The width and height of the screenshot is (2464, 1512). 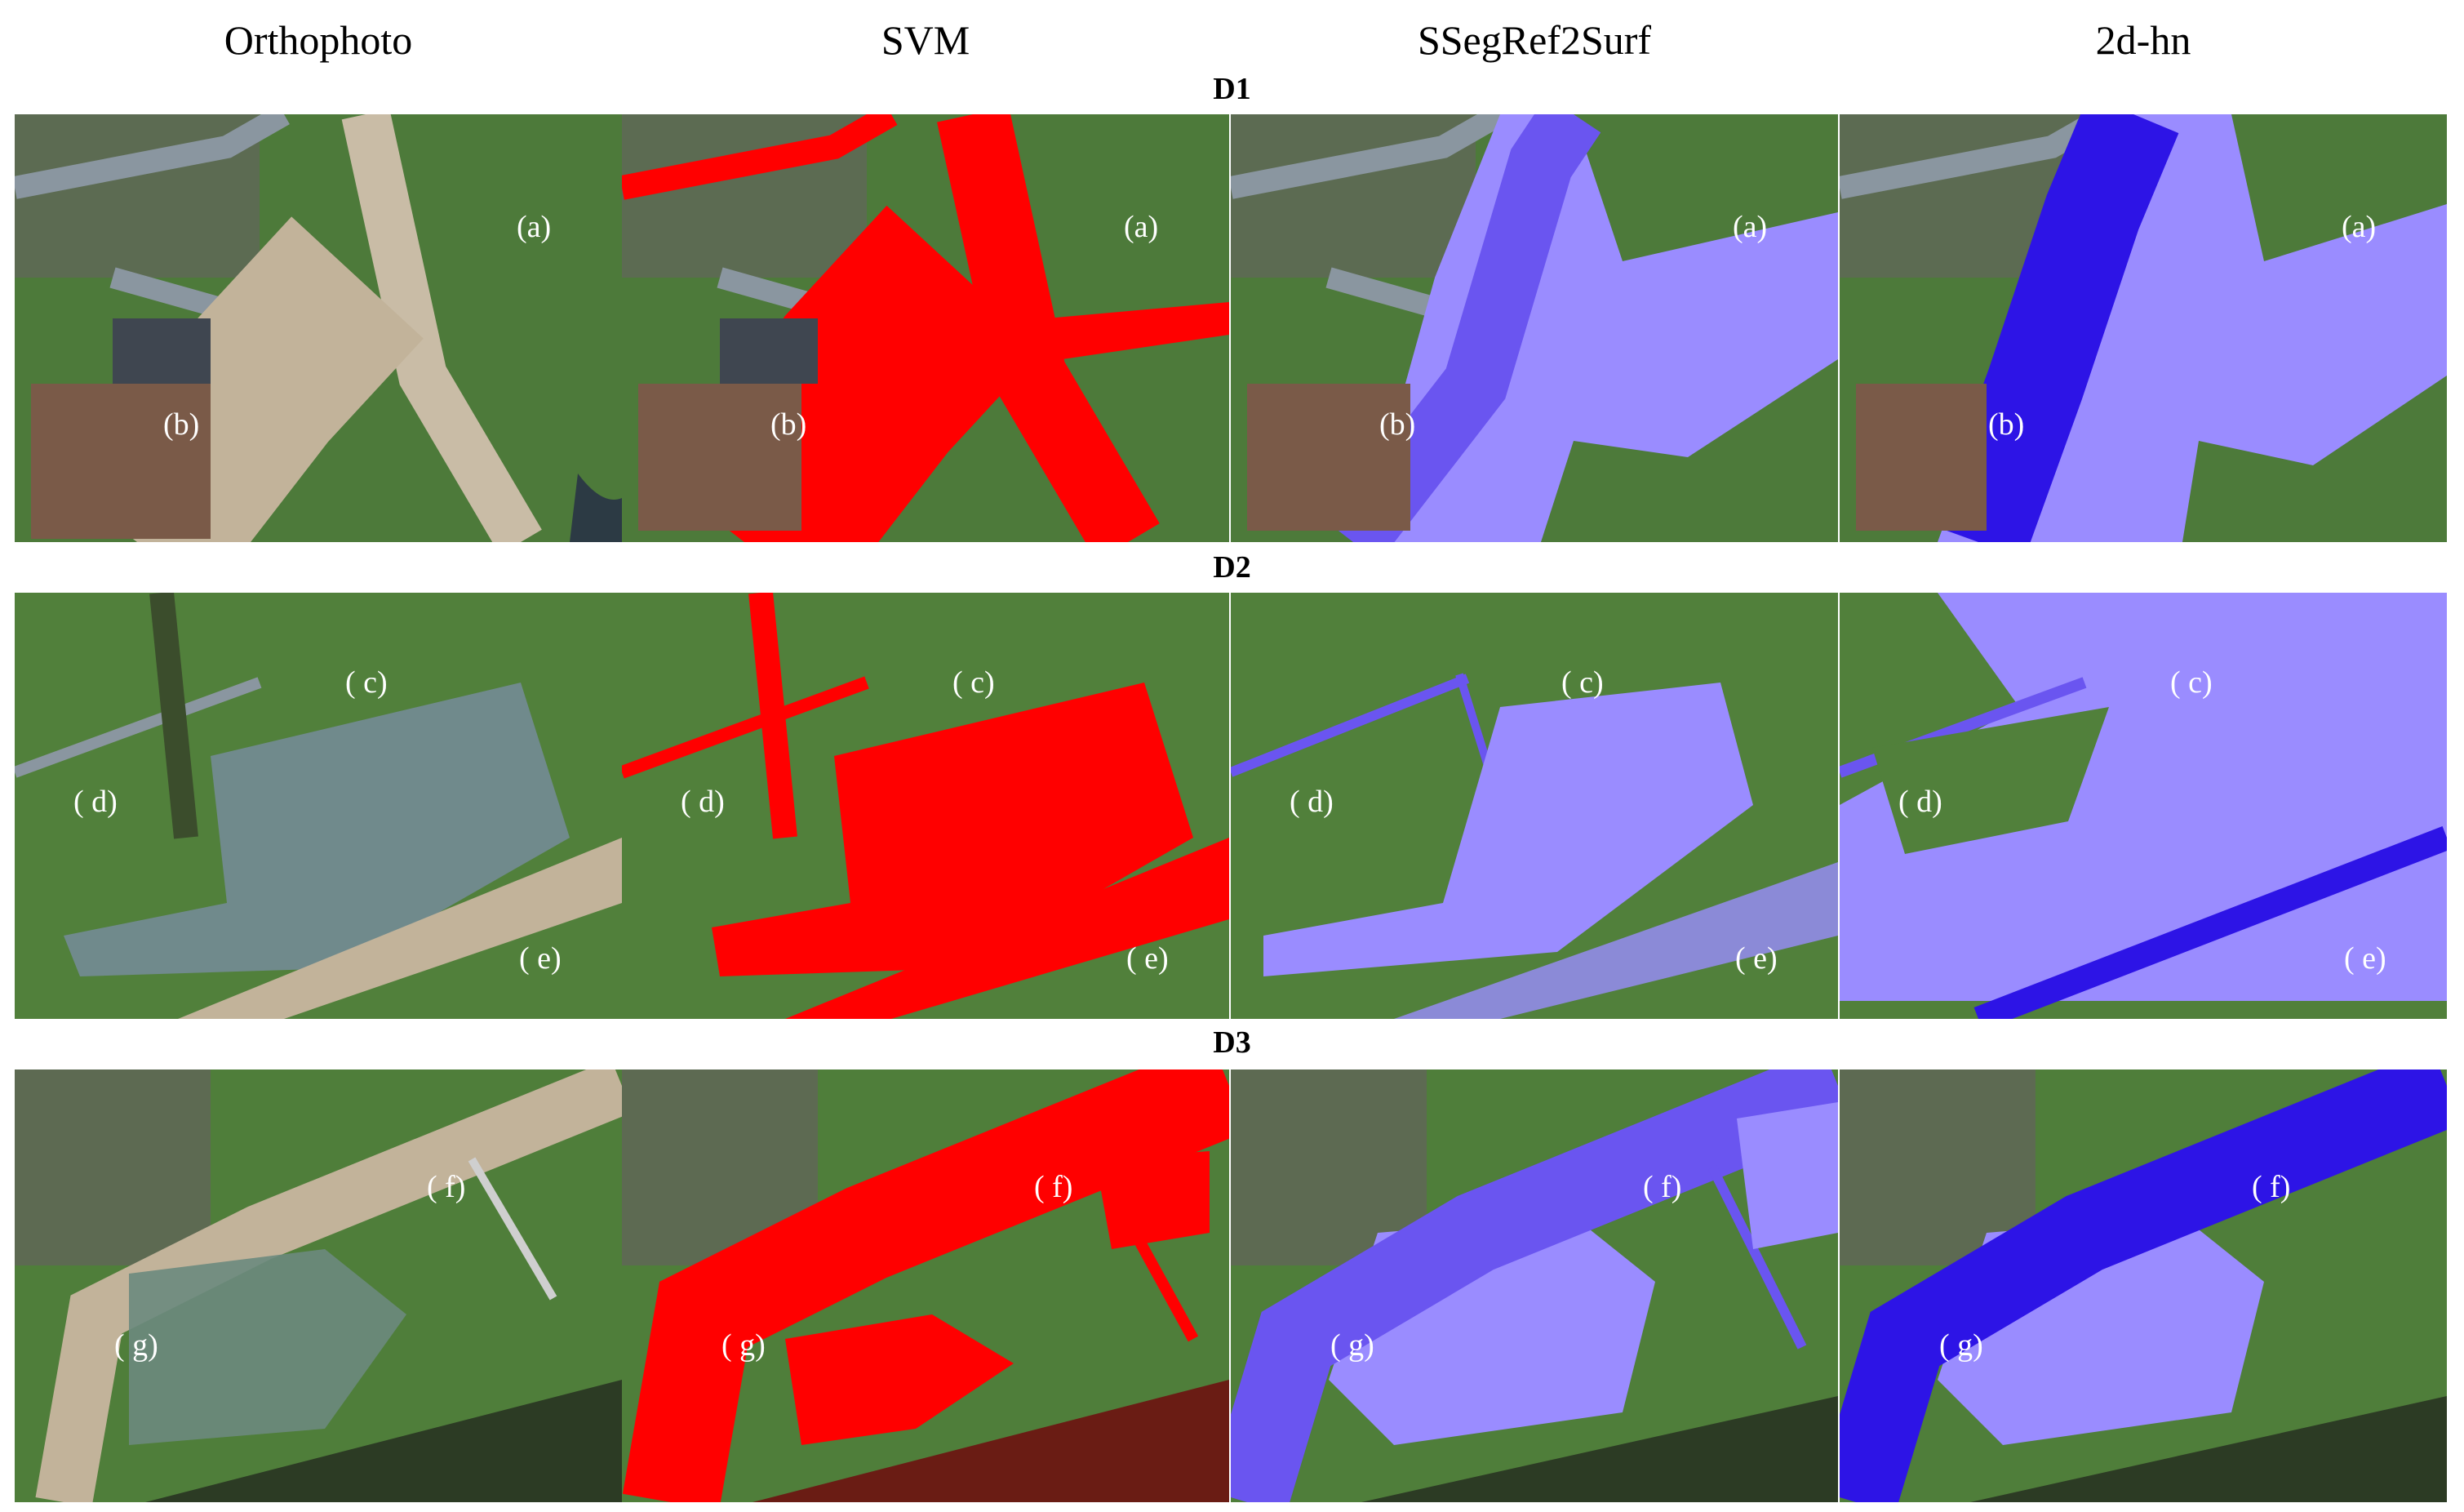 I want to click on panel-d1-2d-hn: (a) (b), so click(x=2143, y=328).